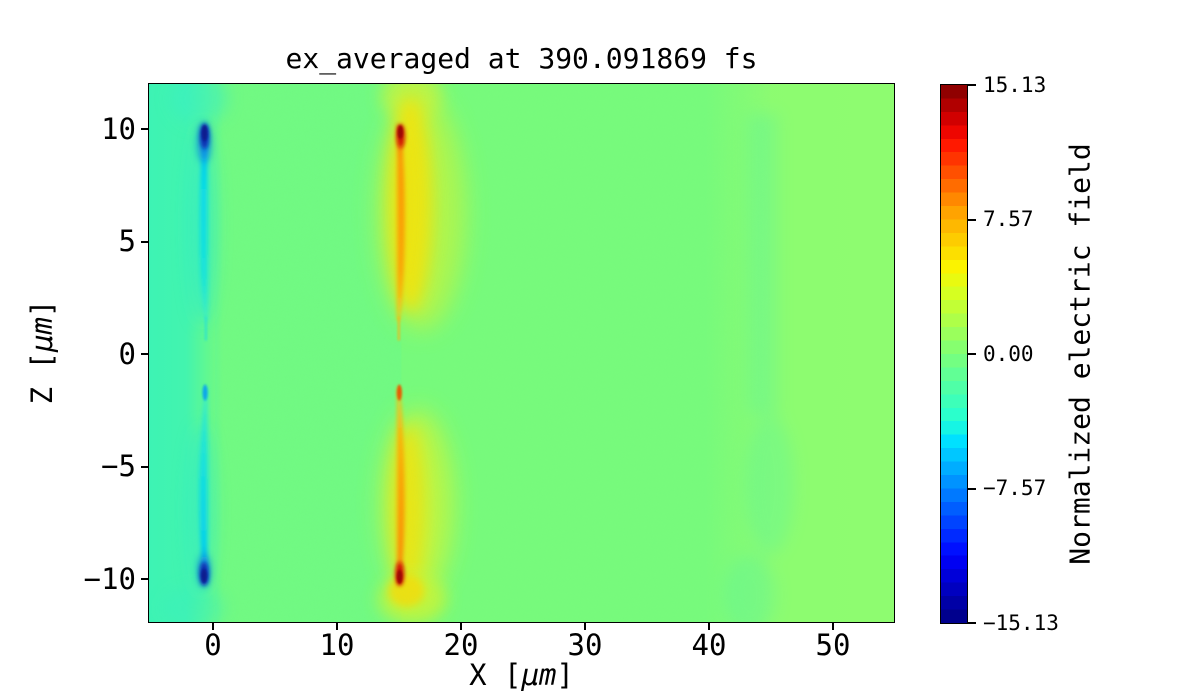 The width and height of the screenshot is (1200, 700). I want to click on x-tick-label: 30, so click(585, 645).